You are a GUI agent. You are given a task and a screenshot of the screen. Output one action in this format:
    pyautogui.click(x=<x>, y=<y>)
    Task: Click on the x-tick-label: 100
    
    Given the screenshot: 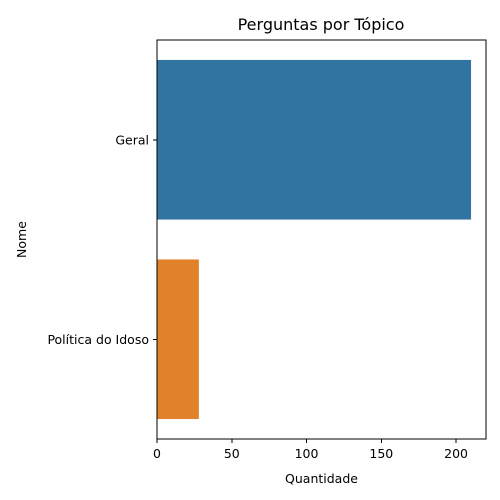 What is the action you would take?
    pyautogui.click(x=307, y=453)
    